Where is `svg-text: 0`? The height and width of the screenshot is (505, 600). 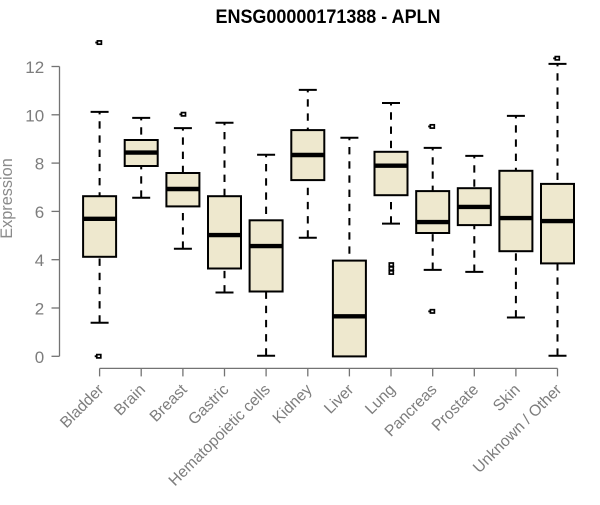 svg-text: 0 is located at coordinates (39, 357).